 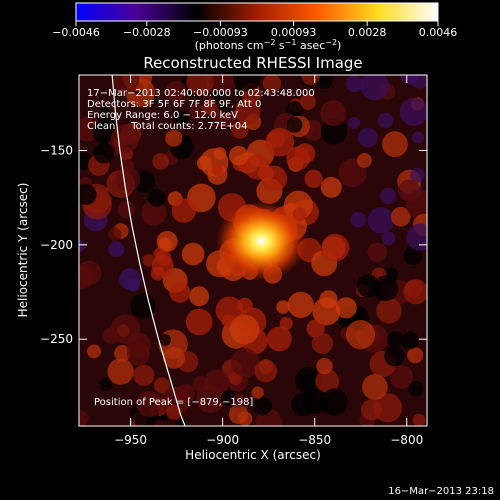 I want to click on y-tick-label: −200, so click(x=56, y=245).